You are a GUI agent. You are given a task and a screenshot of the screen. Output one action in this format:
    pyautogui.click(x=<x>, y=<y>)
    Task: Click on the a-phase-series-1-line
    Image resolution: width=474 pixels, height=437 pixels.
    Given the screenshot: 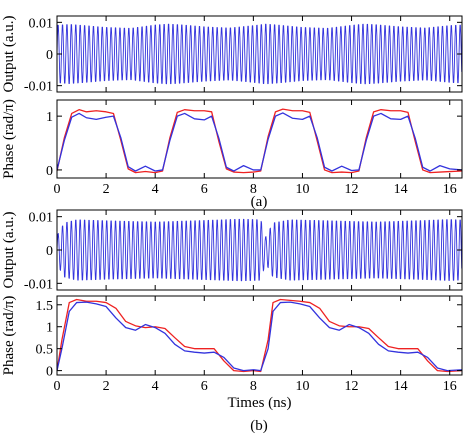 What is the action you would take?
    pyautogui.click(x=259, y=142)
    